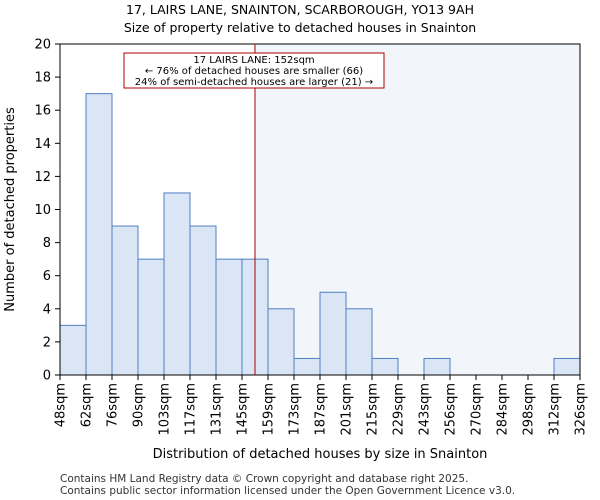  Describe the element at coordinates (503, 409) in the screenshot. I see `x-tick-label: 284sqm` at that location.